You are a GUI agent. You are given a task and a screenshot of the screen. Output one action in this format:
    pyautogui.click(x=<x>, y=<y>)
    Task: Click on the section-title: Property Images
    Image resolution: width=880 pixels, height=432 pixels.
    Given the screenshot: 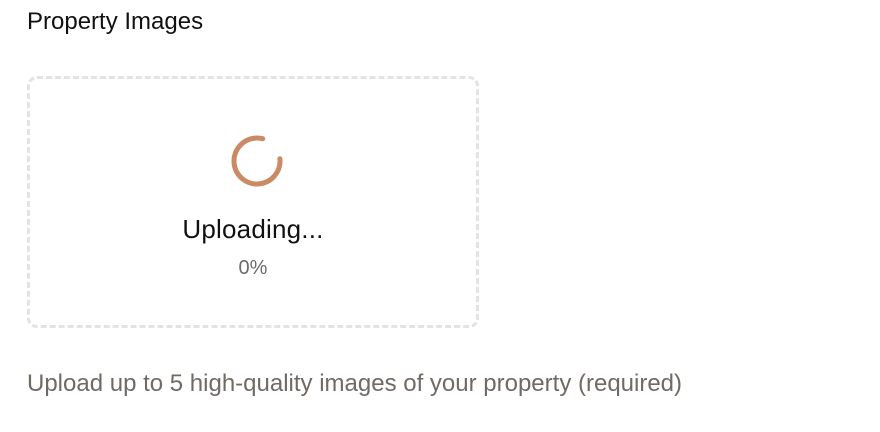 What is the action you would take?
    pyautogui.click(x=115, y=21)
    